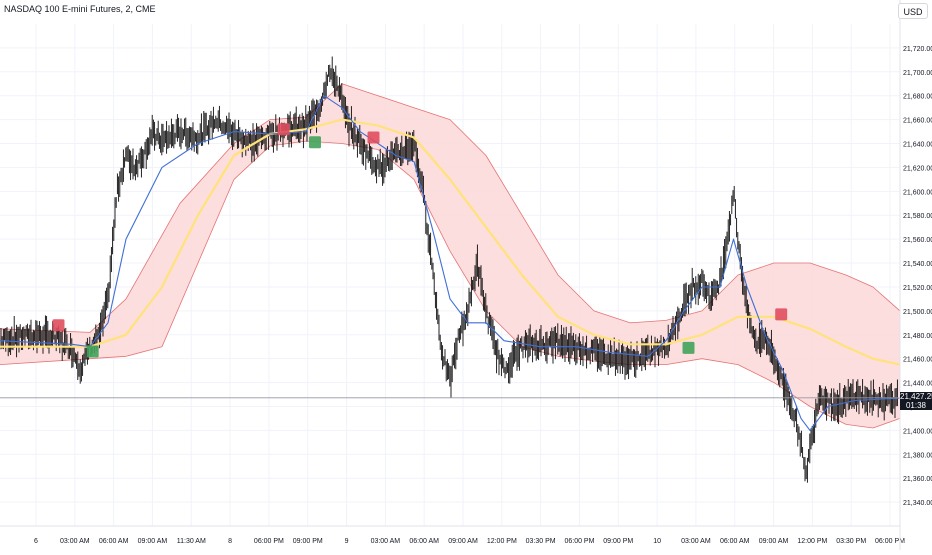 The width and height of the screenshot is (932, 555). I want to click on y-tick-label: 21,560.00, so click(917, 240).